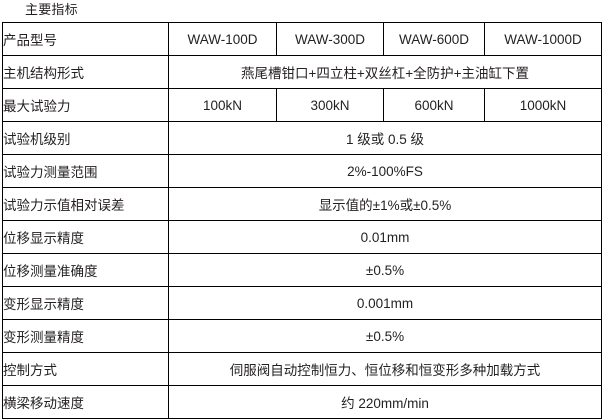 The width and height of the screenshot is (610, 419). I want to click on row-value-cell: WAW-300D, so click(330, 39).